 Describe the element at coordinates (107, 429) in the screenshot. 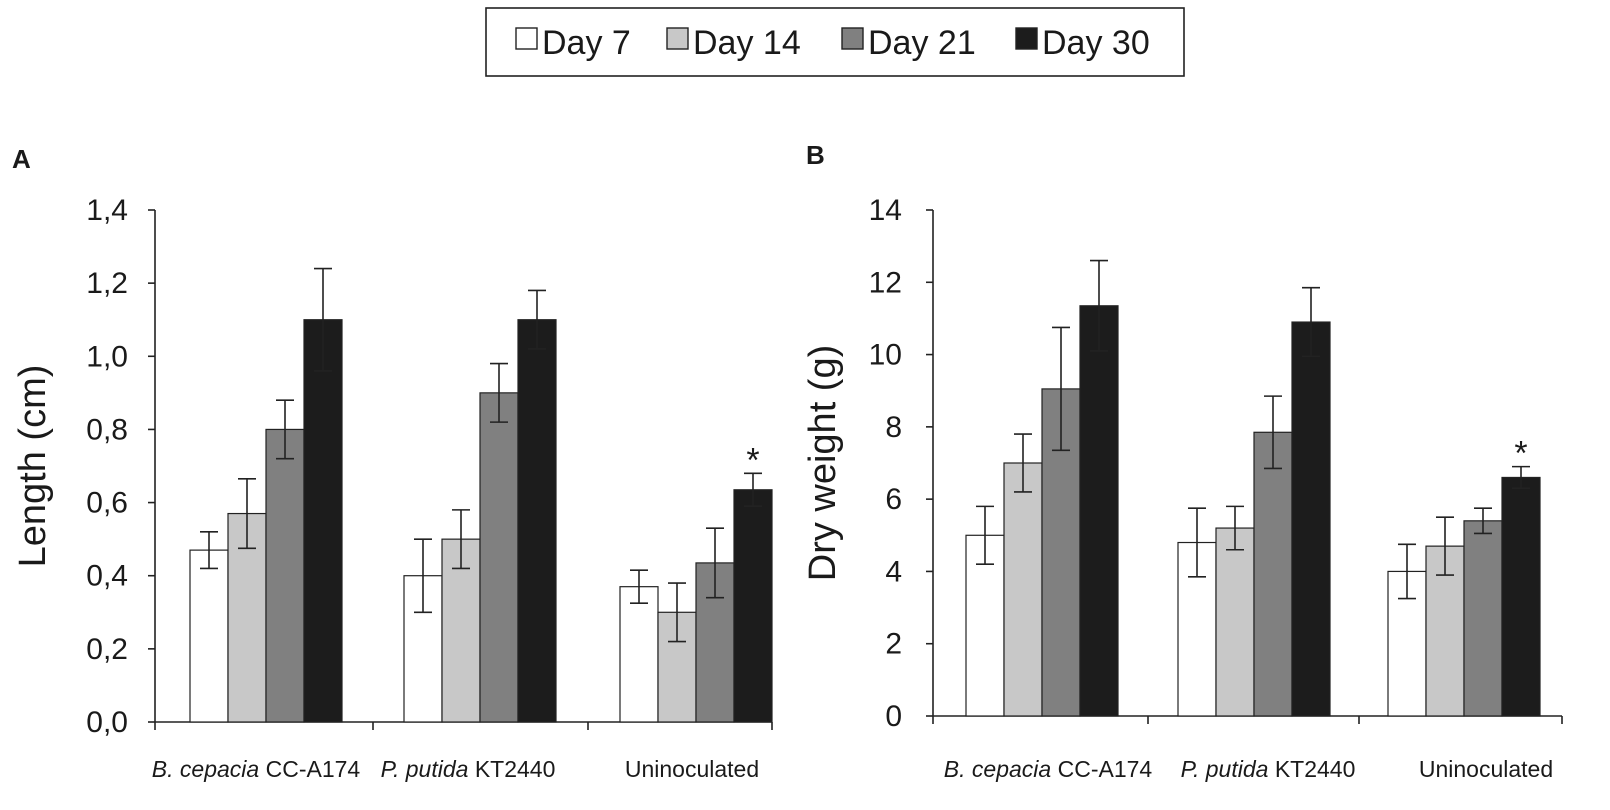

I see `y-tick-label: 0,8` at that location.